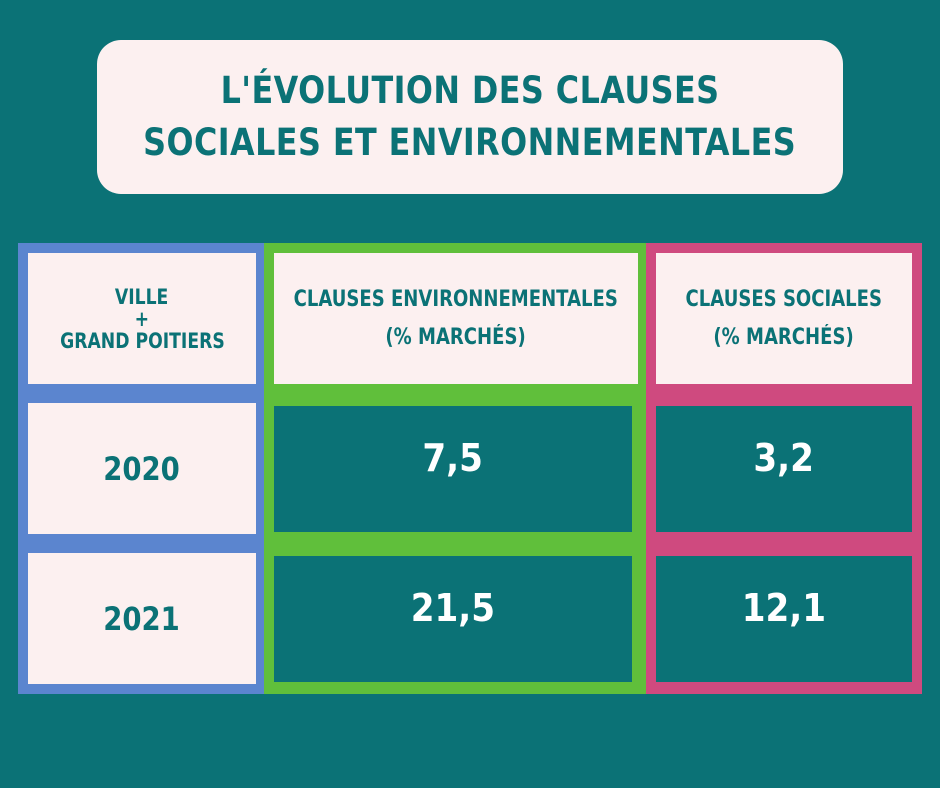 The height and width of the screenshot is (788, 940). I want to click on year-cell-2021: 2021, so click(142, 618).